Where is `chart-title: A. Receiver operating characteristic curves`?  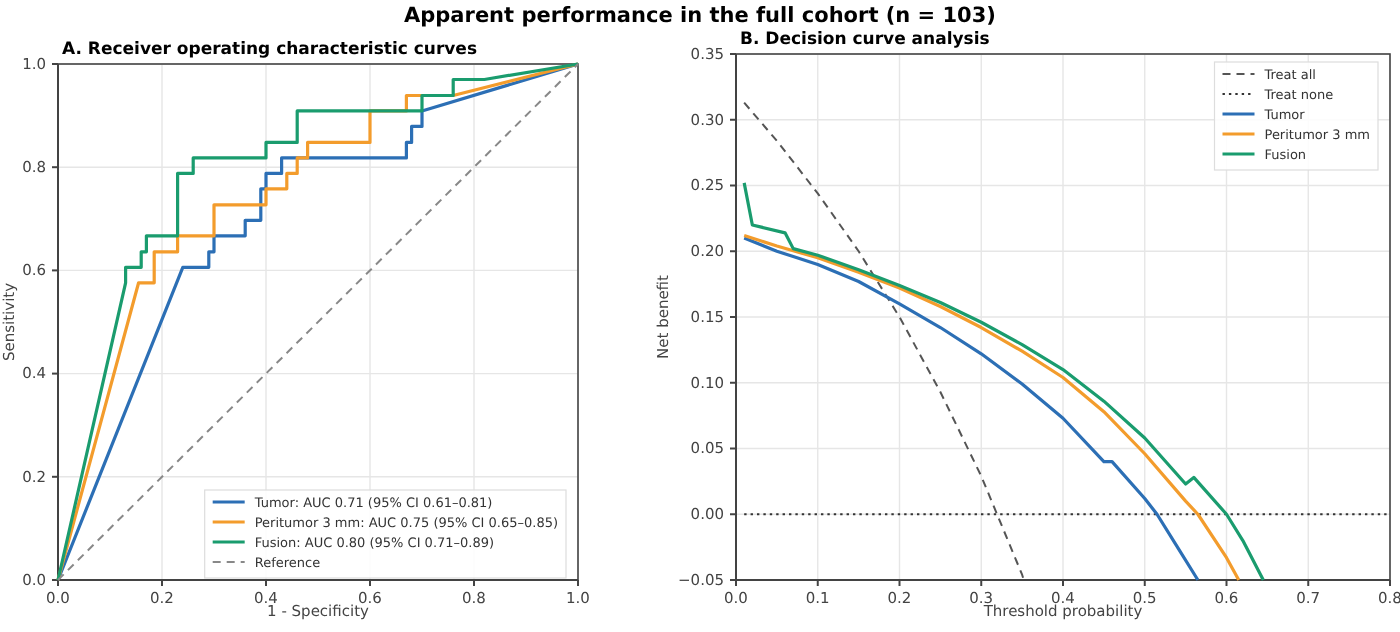 chart-title: A. Receiver operating characteristic curves is located at coordinates (270, 50).